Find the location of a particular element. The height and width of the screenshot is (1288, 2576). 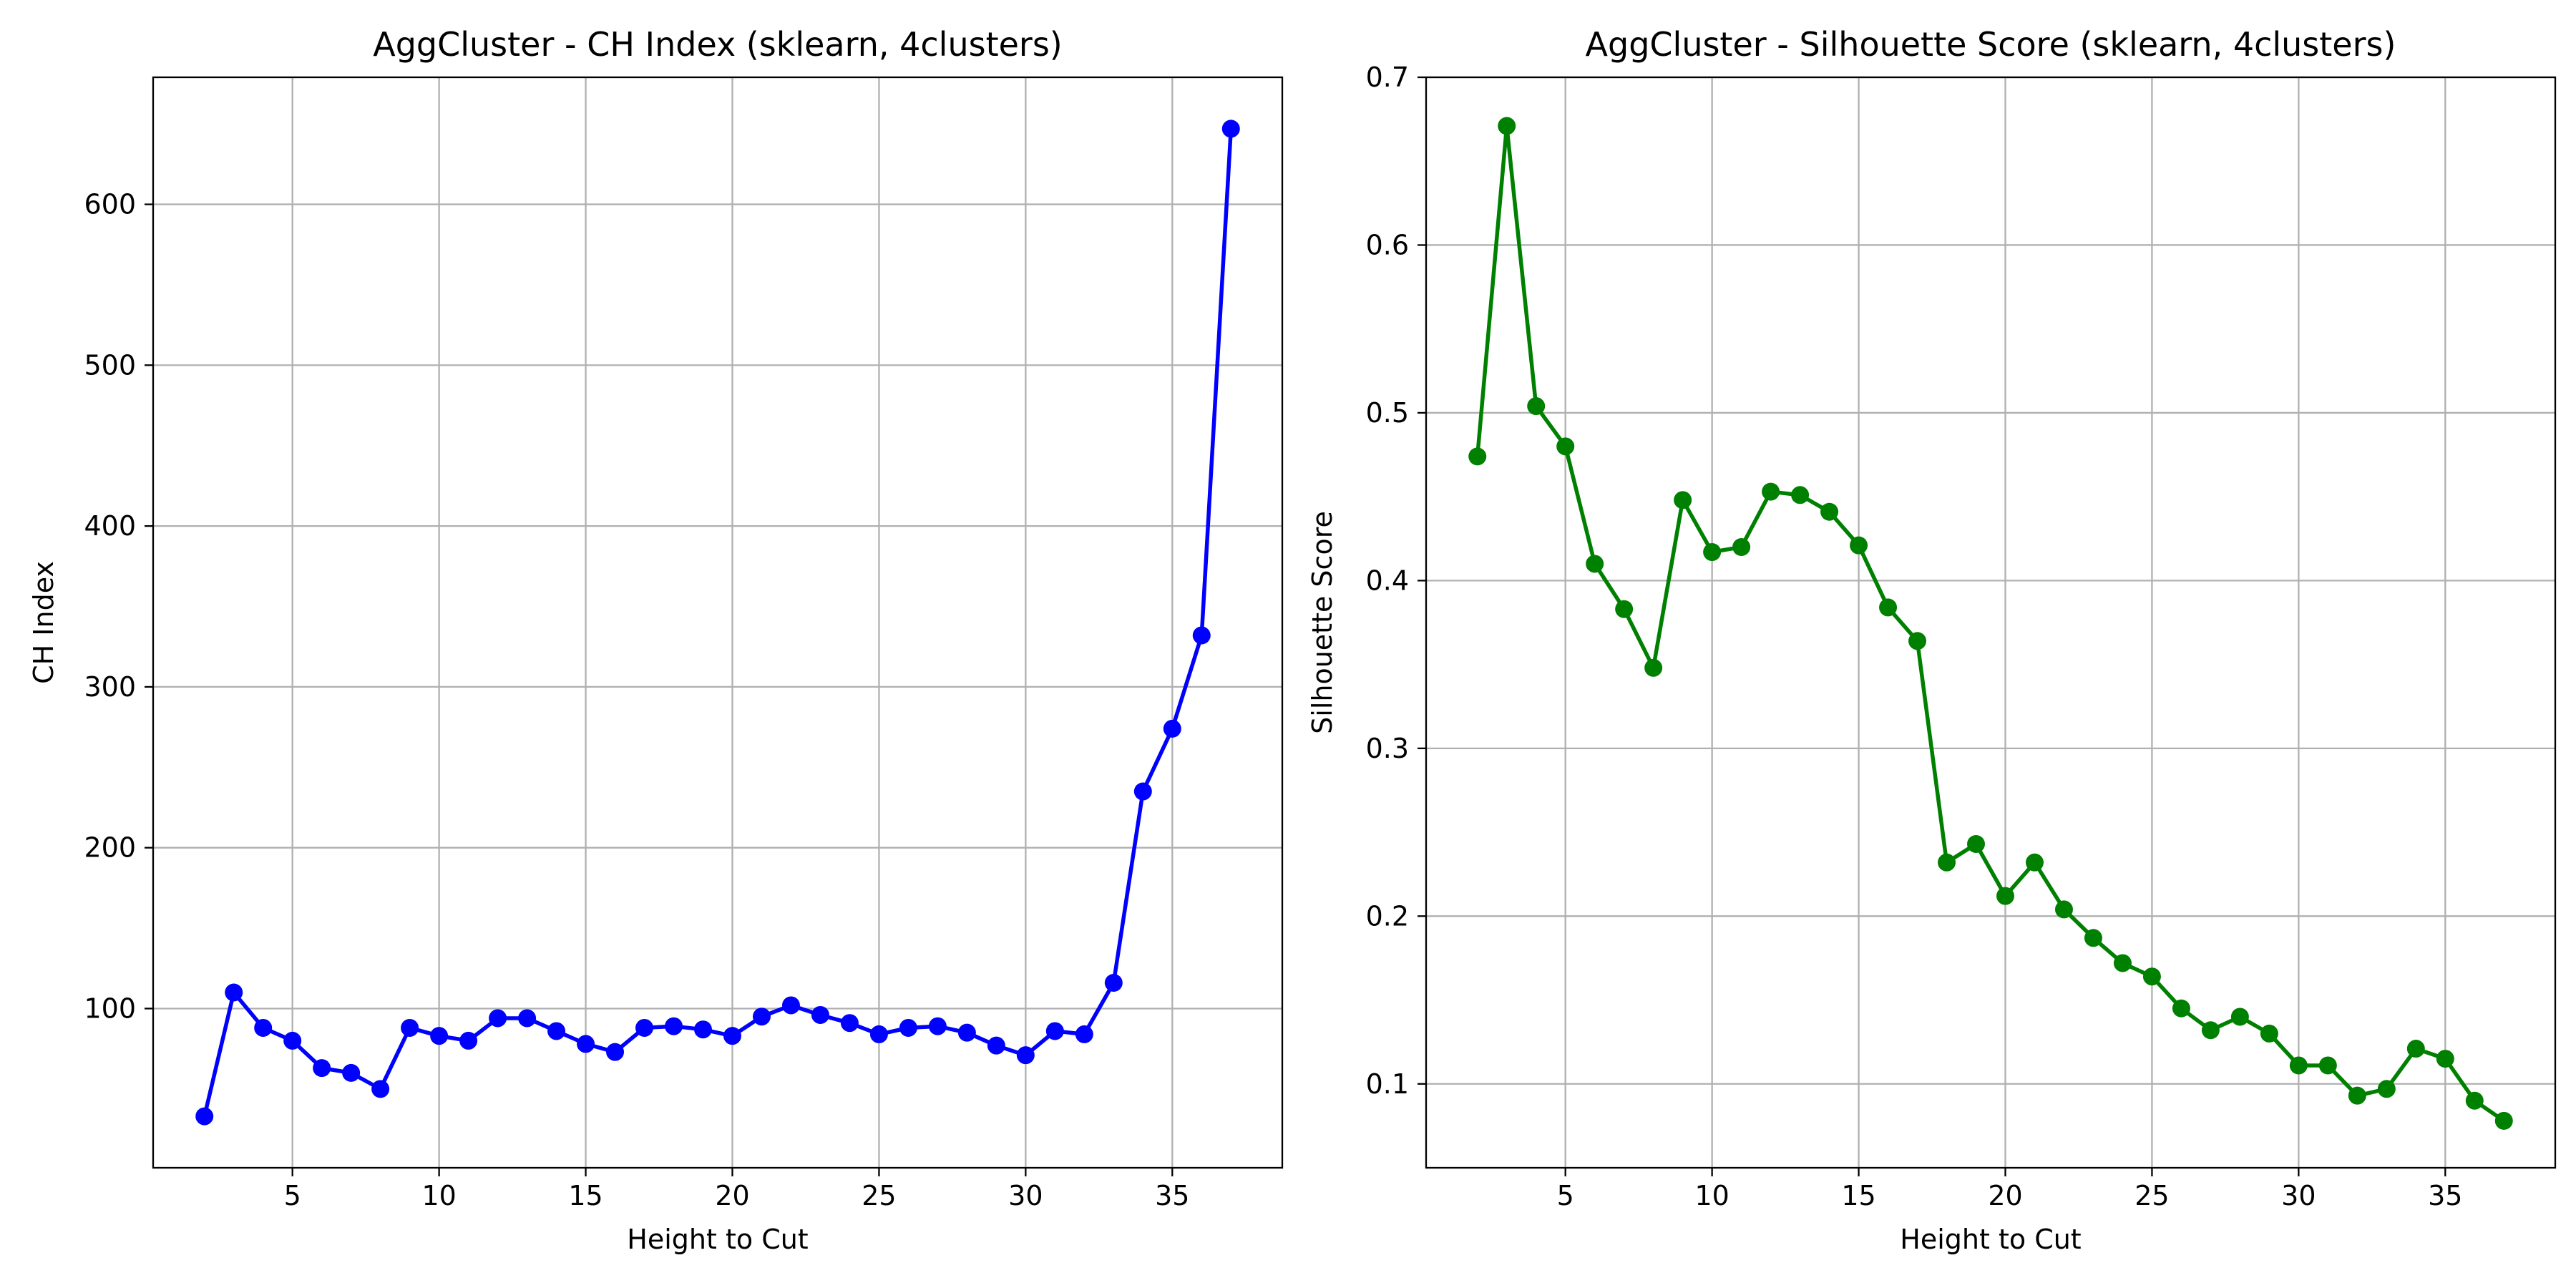

ch-index-x-tick-label: 15 is located at coordinates (585, 1195).